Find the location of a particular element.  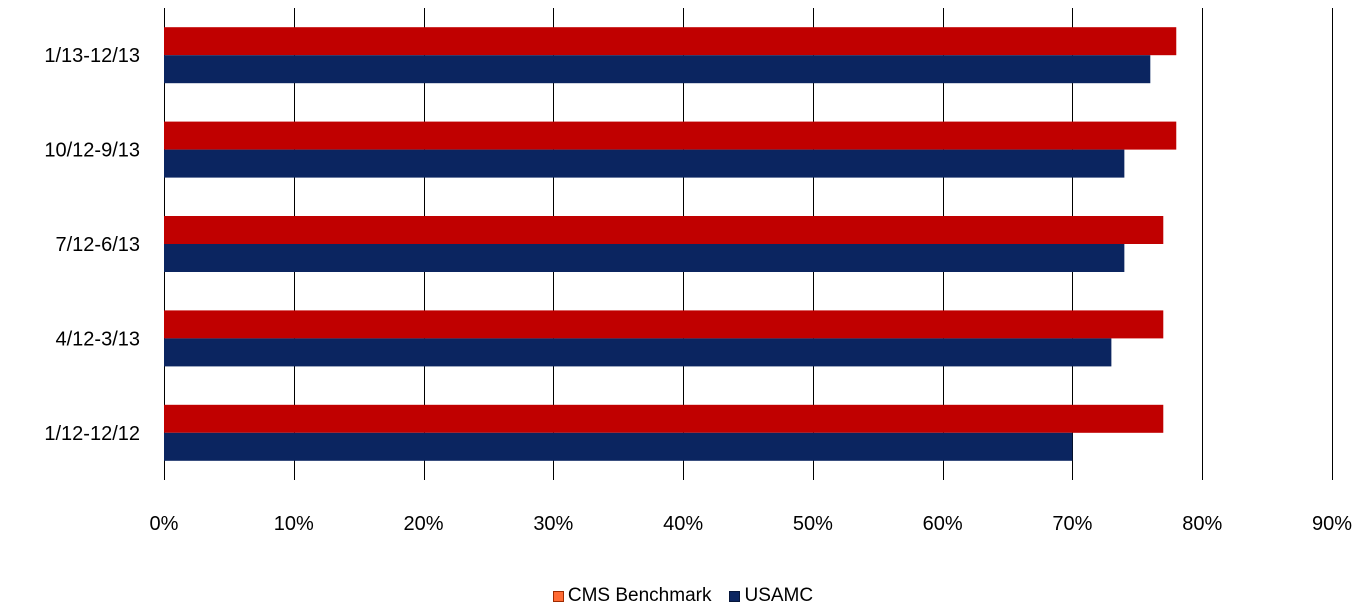

y-tick-label: 1/12-12/12 is located at coordinates (92, 434).